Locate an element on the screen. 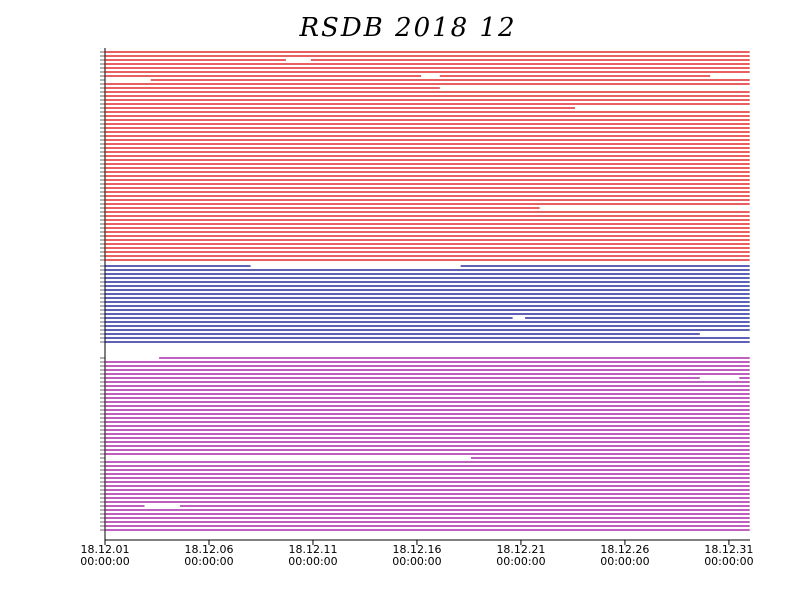 The height and width of the screenshot is (612, 792). x-tick-label: 18.12.26 is located at coordinates (624, 549).